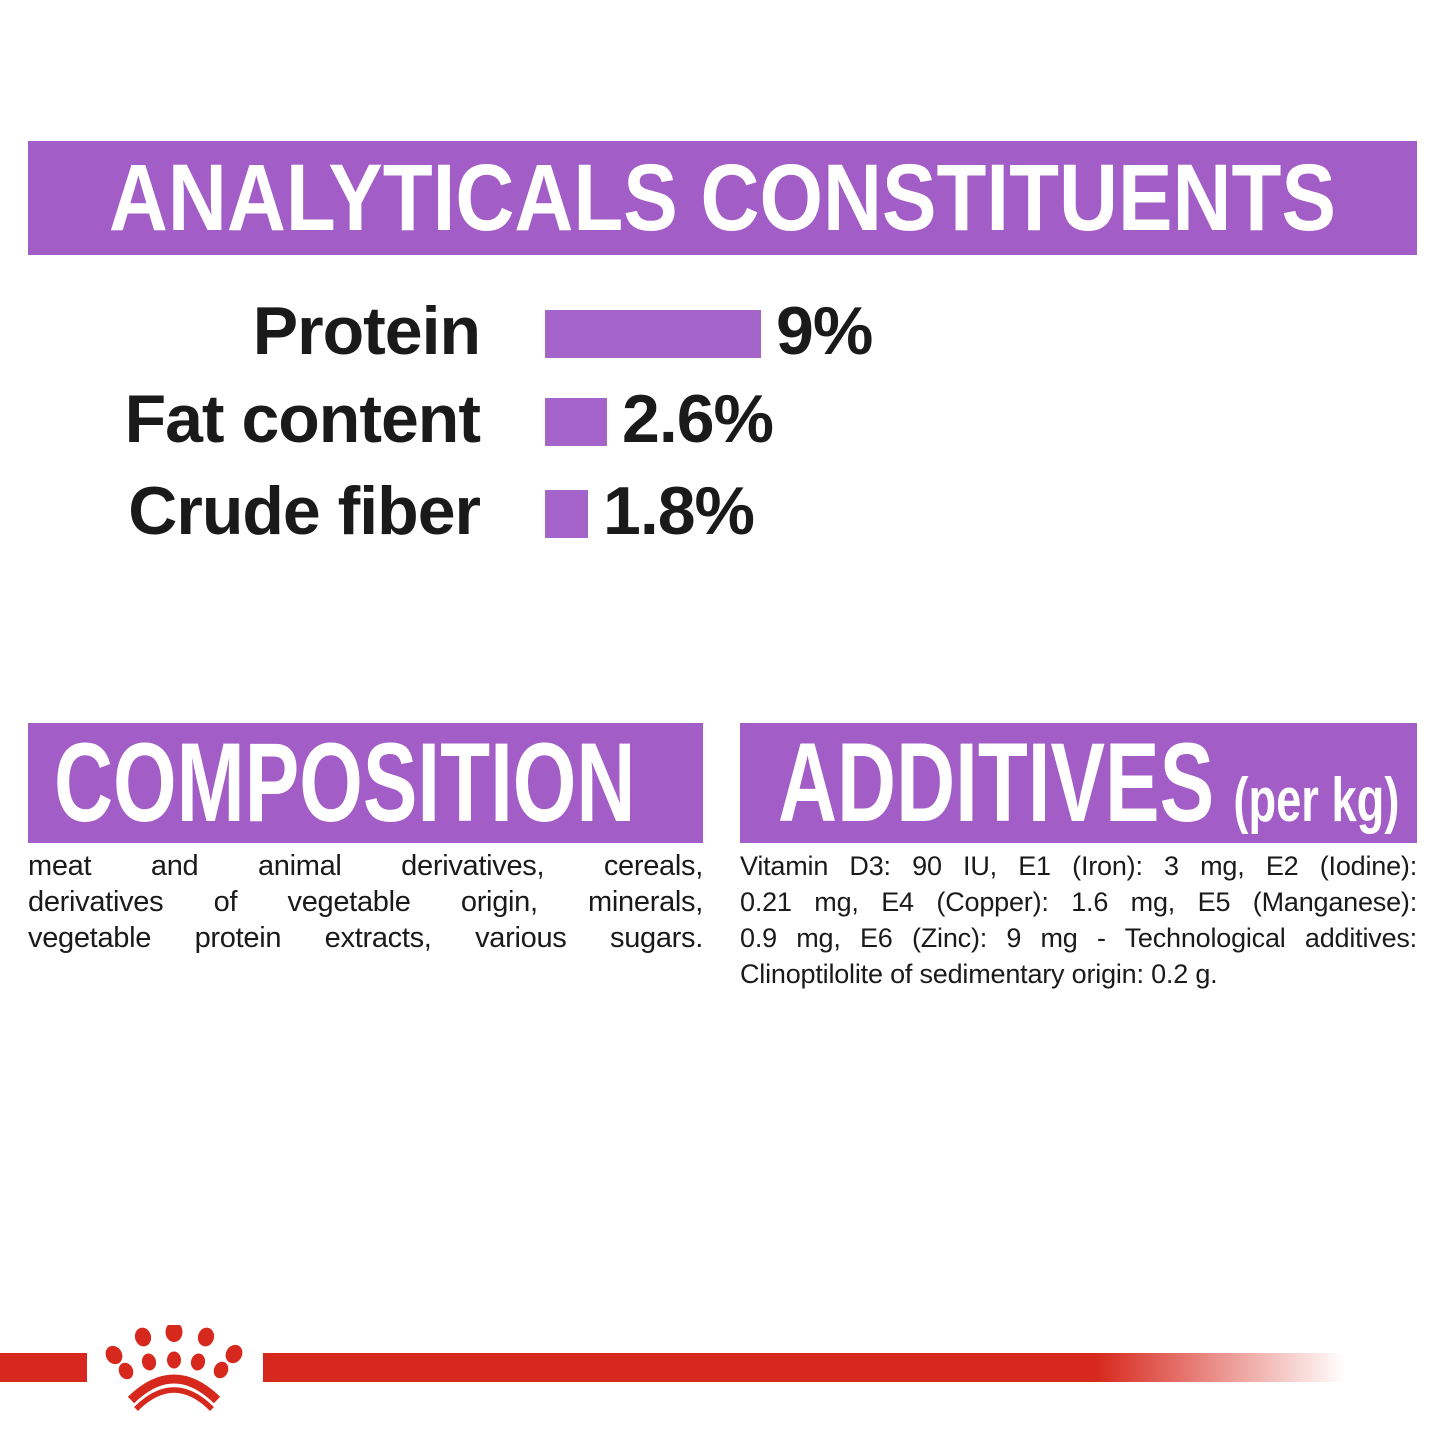  What do you see at coordinates (366, 331) in the screenshot?
I see `chart-category-label: Protein` at bounding box center [366, 331].